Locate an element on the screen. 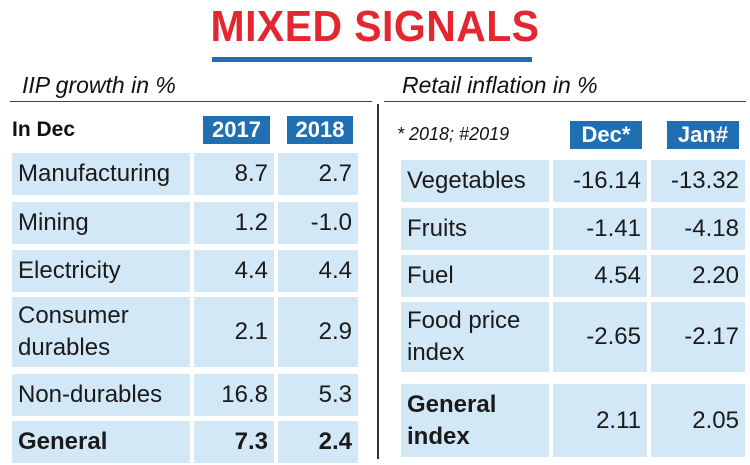  value-2018: -1.0 is located at coordinates (318, 223).